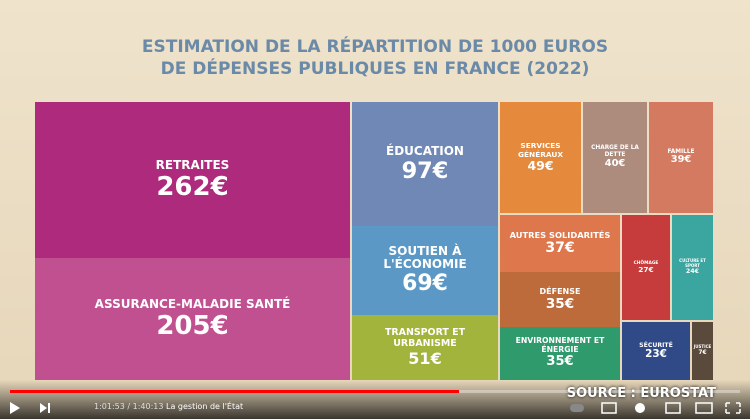 The image size is (750, 419). I want to click on tile-label: ASSURANCE-MALADIE SANTÉ, so click(192, 303).